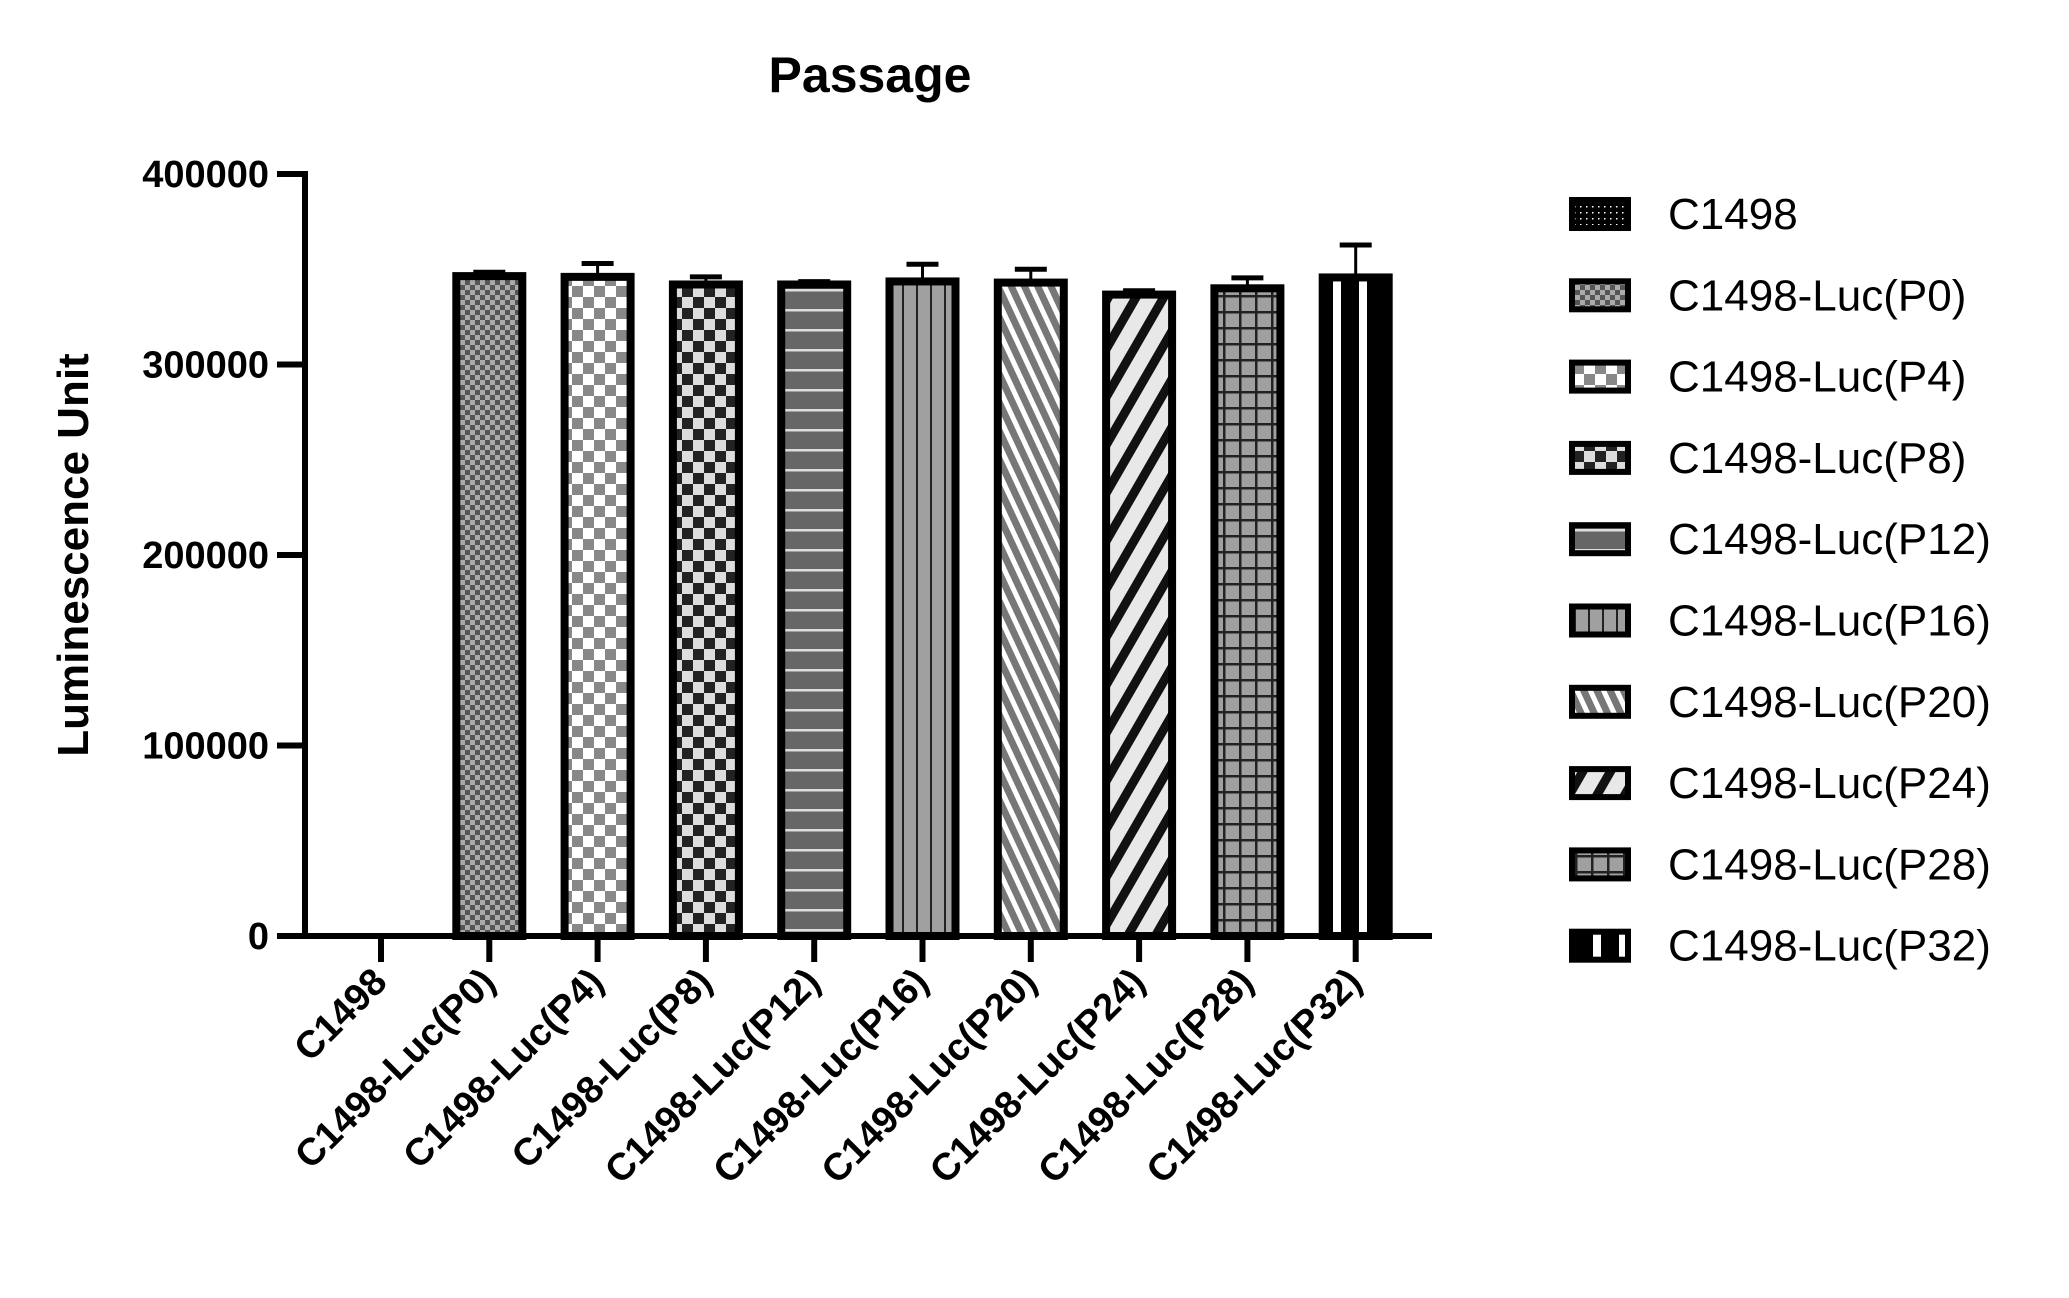 The width and height of the screenshot is (2069, 1298). What do you see at coordinates (1829, 783) in the screenshot?
I see `legend-label: C1498-Luc(P24)` at bounding box center [1829, 783].